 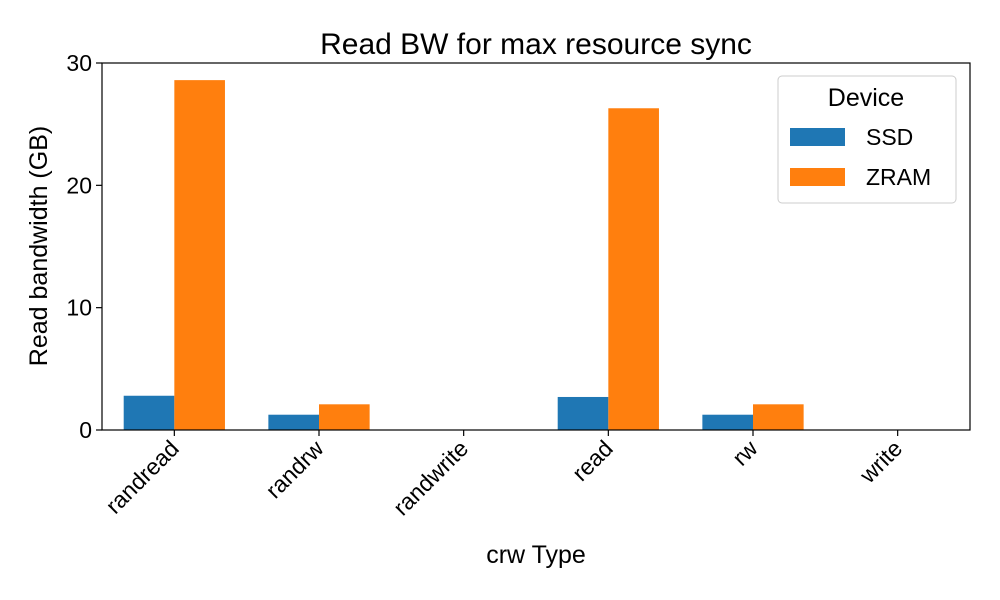 What do you see at coordinates (79, 185) in the screenshot?
I see `y-tick-label-20: 20` at bounding box center [79, 185].